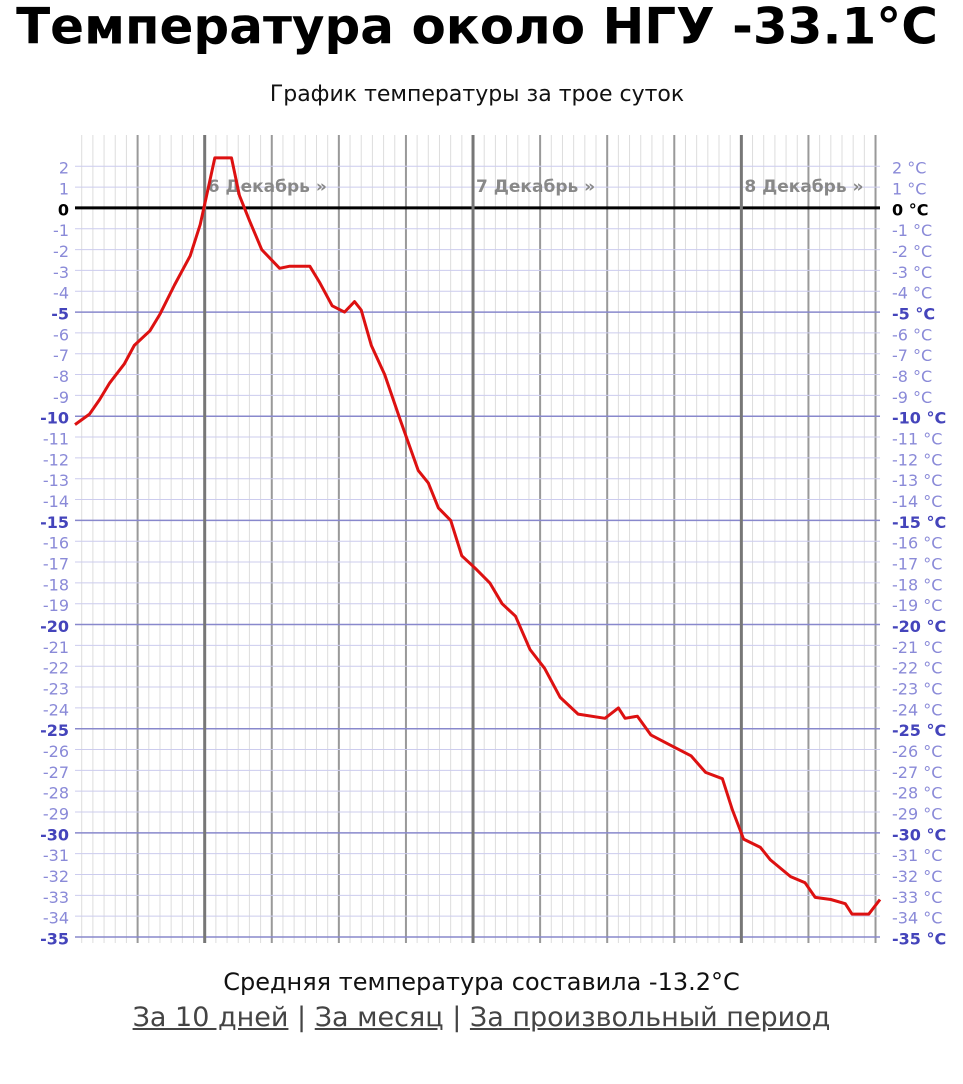 The width and height of the screenshot is (963, 1084). What do you see at coordinates (54, 522) in the screenshot?
I see `y-tick-label: -15` at bounding box center [54, 522].